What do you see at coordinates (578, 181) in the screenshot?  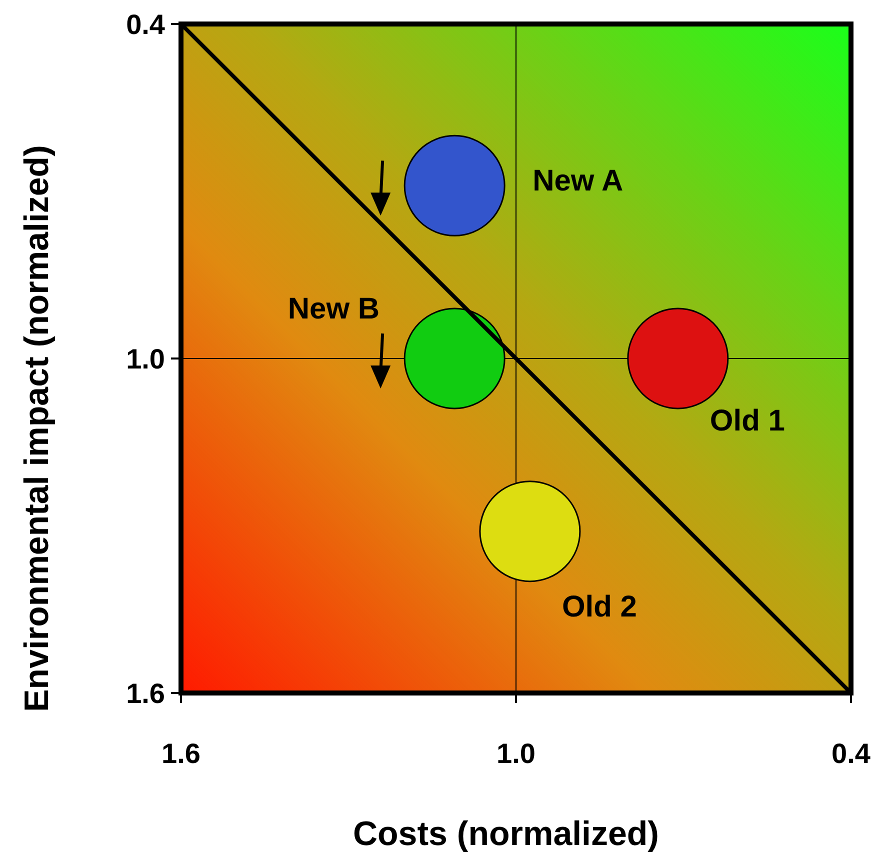 I see `series-label: New A` at bounding box center [578, 181].